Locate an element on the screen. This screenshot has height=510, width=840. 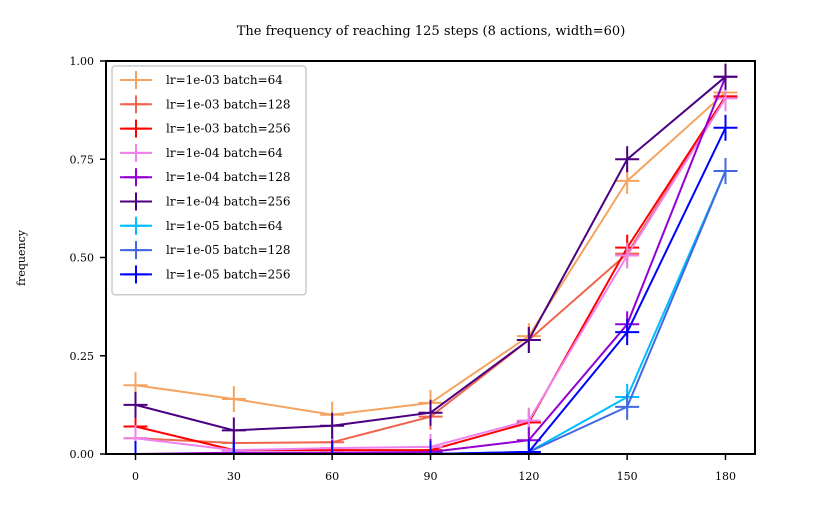
legend-item: lr=1e-05 batch=128 is located at coordinates (205, 250).